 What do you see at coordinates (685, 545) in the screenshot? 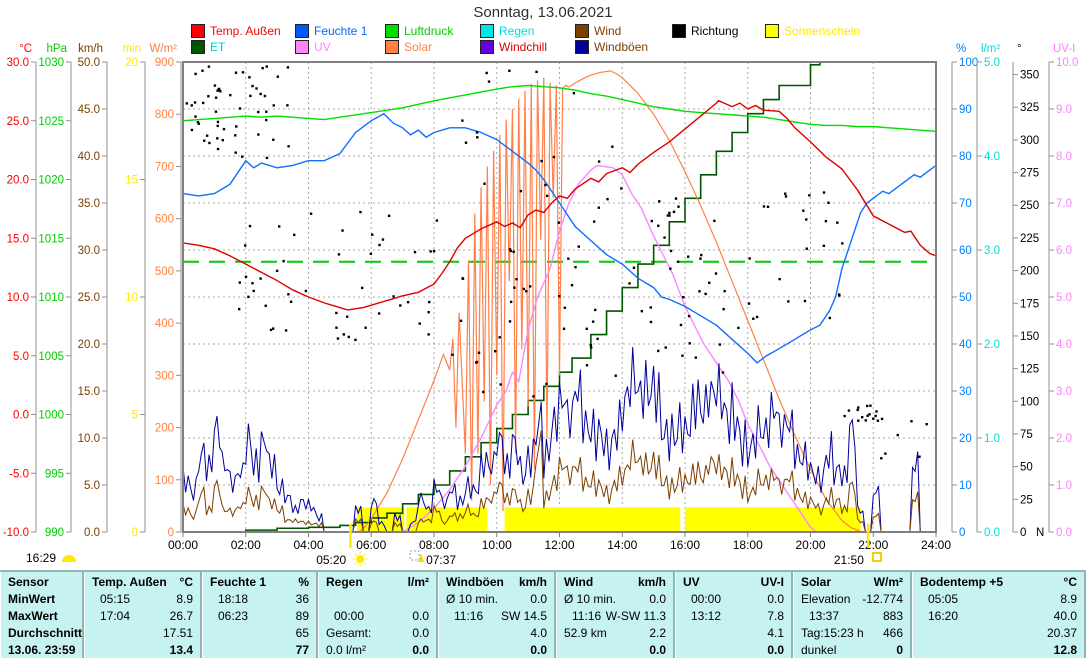
I see `x-axis-label: 16:00` at bounding box center [685, 545].